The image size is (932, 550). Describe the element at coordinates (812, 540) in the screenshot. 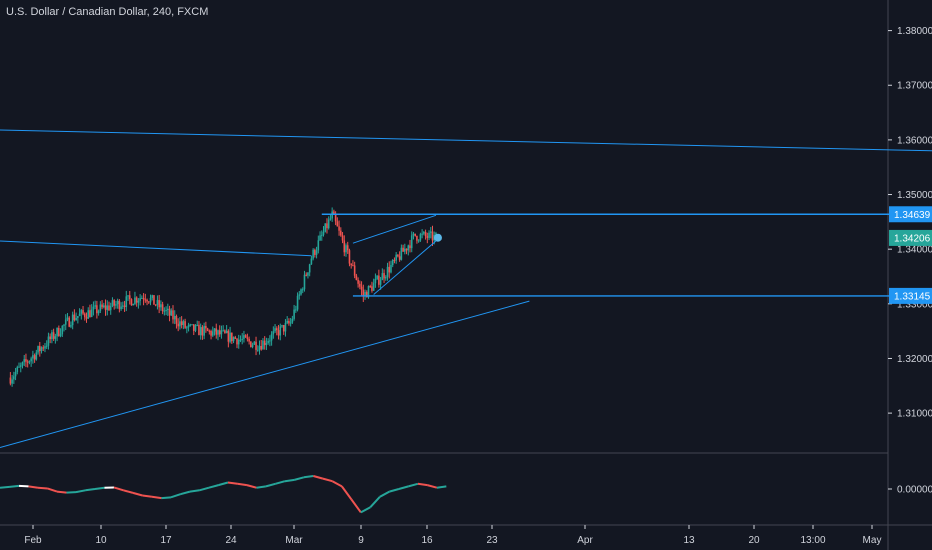

I see `x-tick-label: 13:00` at that location.